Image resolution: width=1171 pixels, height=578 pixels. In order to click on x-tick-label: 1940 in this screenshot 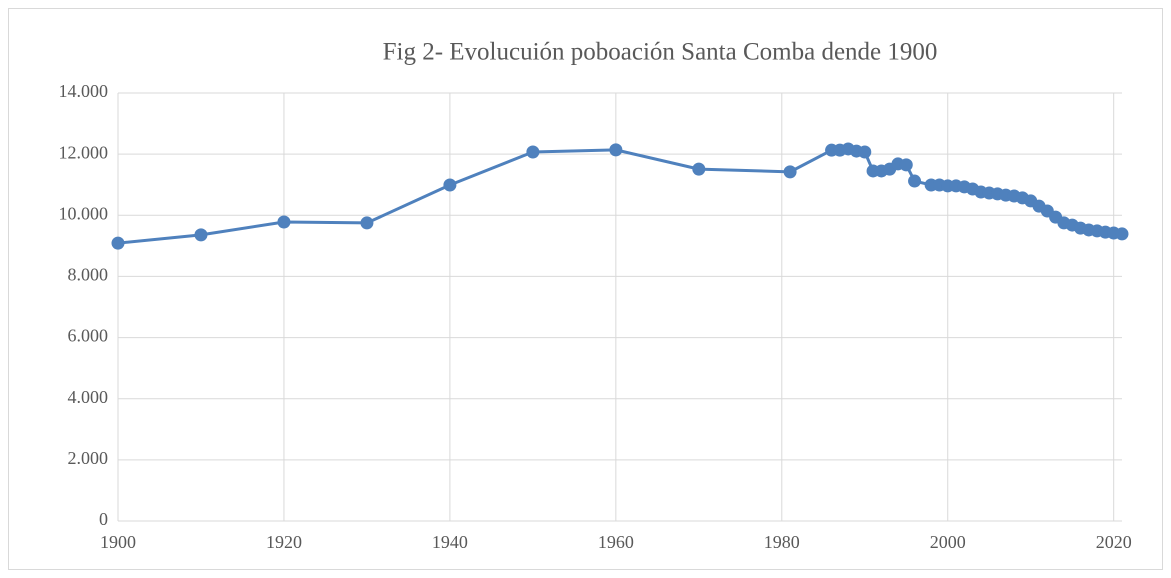, I will do `click(450, 542)`.